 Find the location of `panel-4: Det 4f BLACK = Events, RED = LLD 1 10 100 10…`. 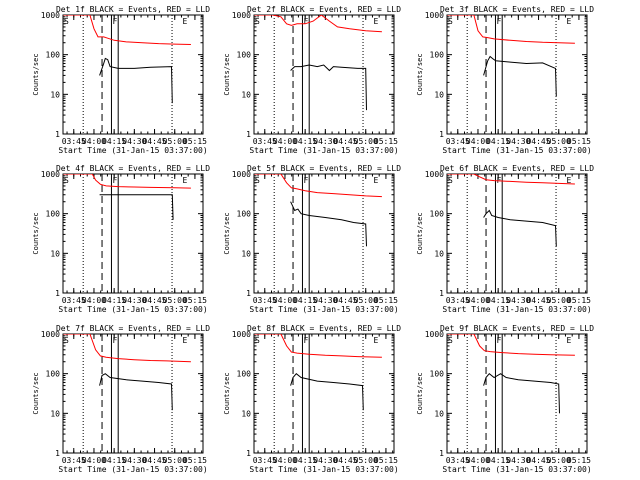

panel-4: Det 4f BLACK = Events, RED = LLD 1 10 100 10… is located at coordinates (121, 239).